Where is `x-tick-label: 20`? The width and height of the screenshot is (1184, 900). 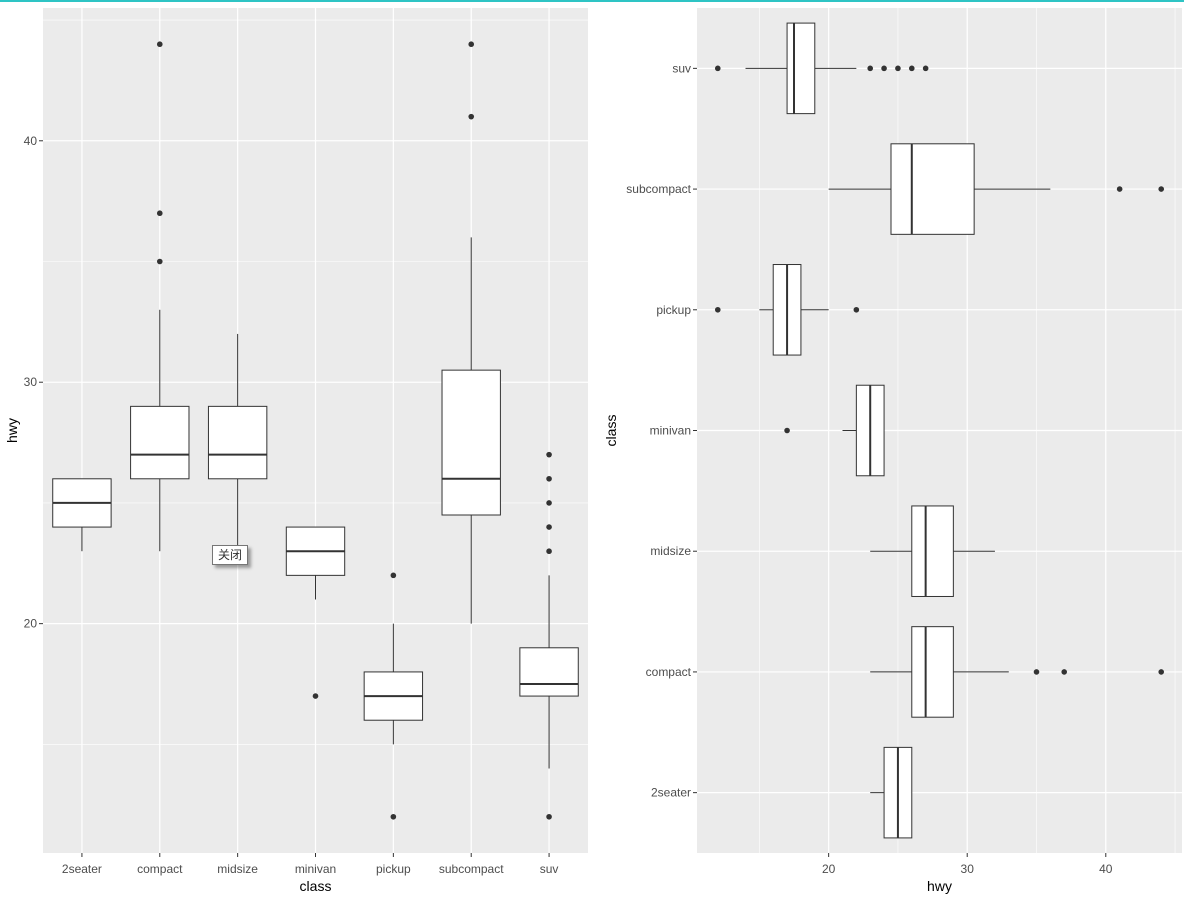
x-tick-label: 20 is located at coordinates (829, 869).